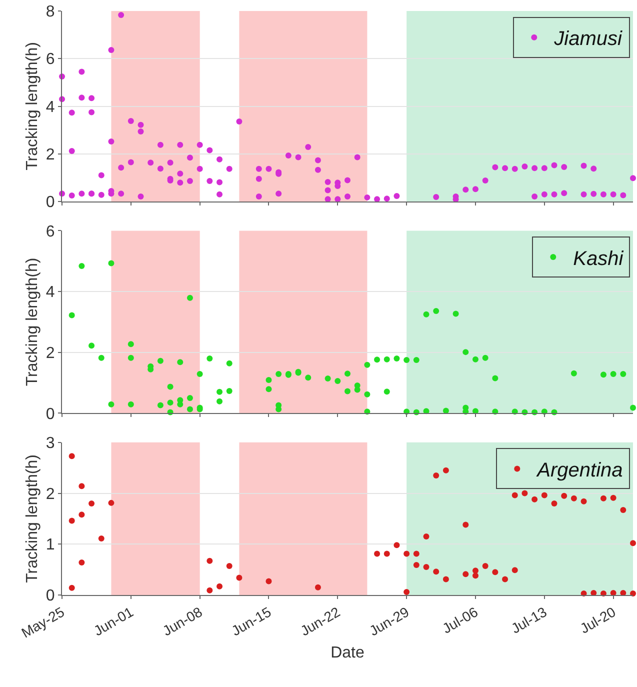 Image resolution: width=637 pixels, height=687 pixels. Describe the element at coordinates (50, 443) in the screenshot. I see `y-tick-label: 3` at that location.